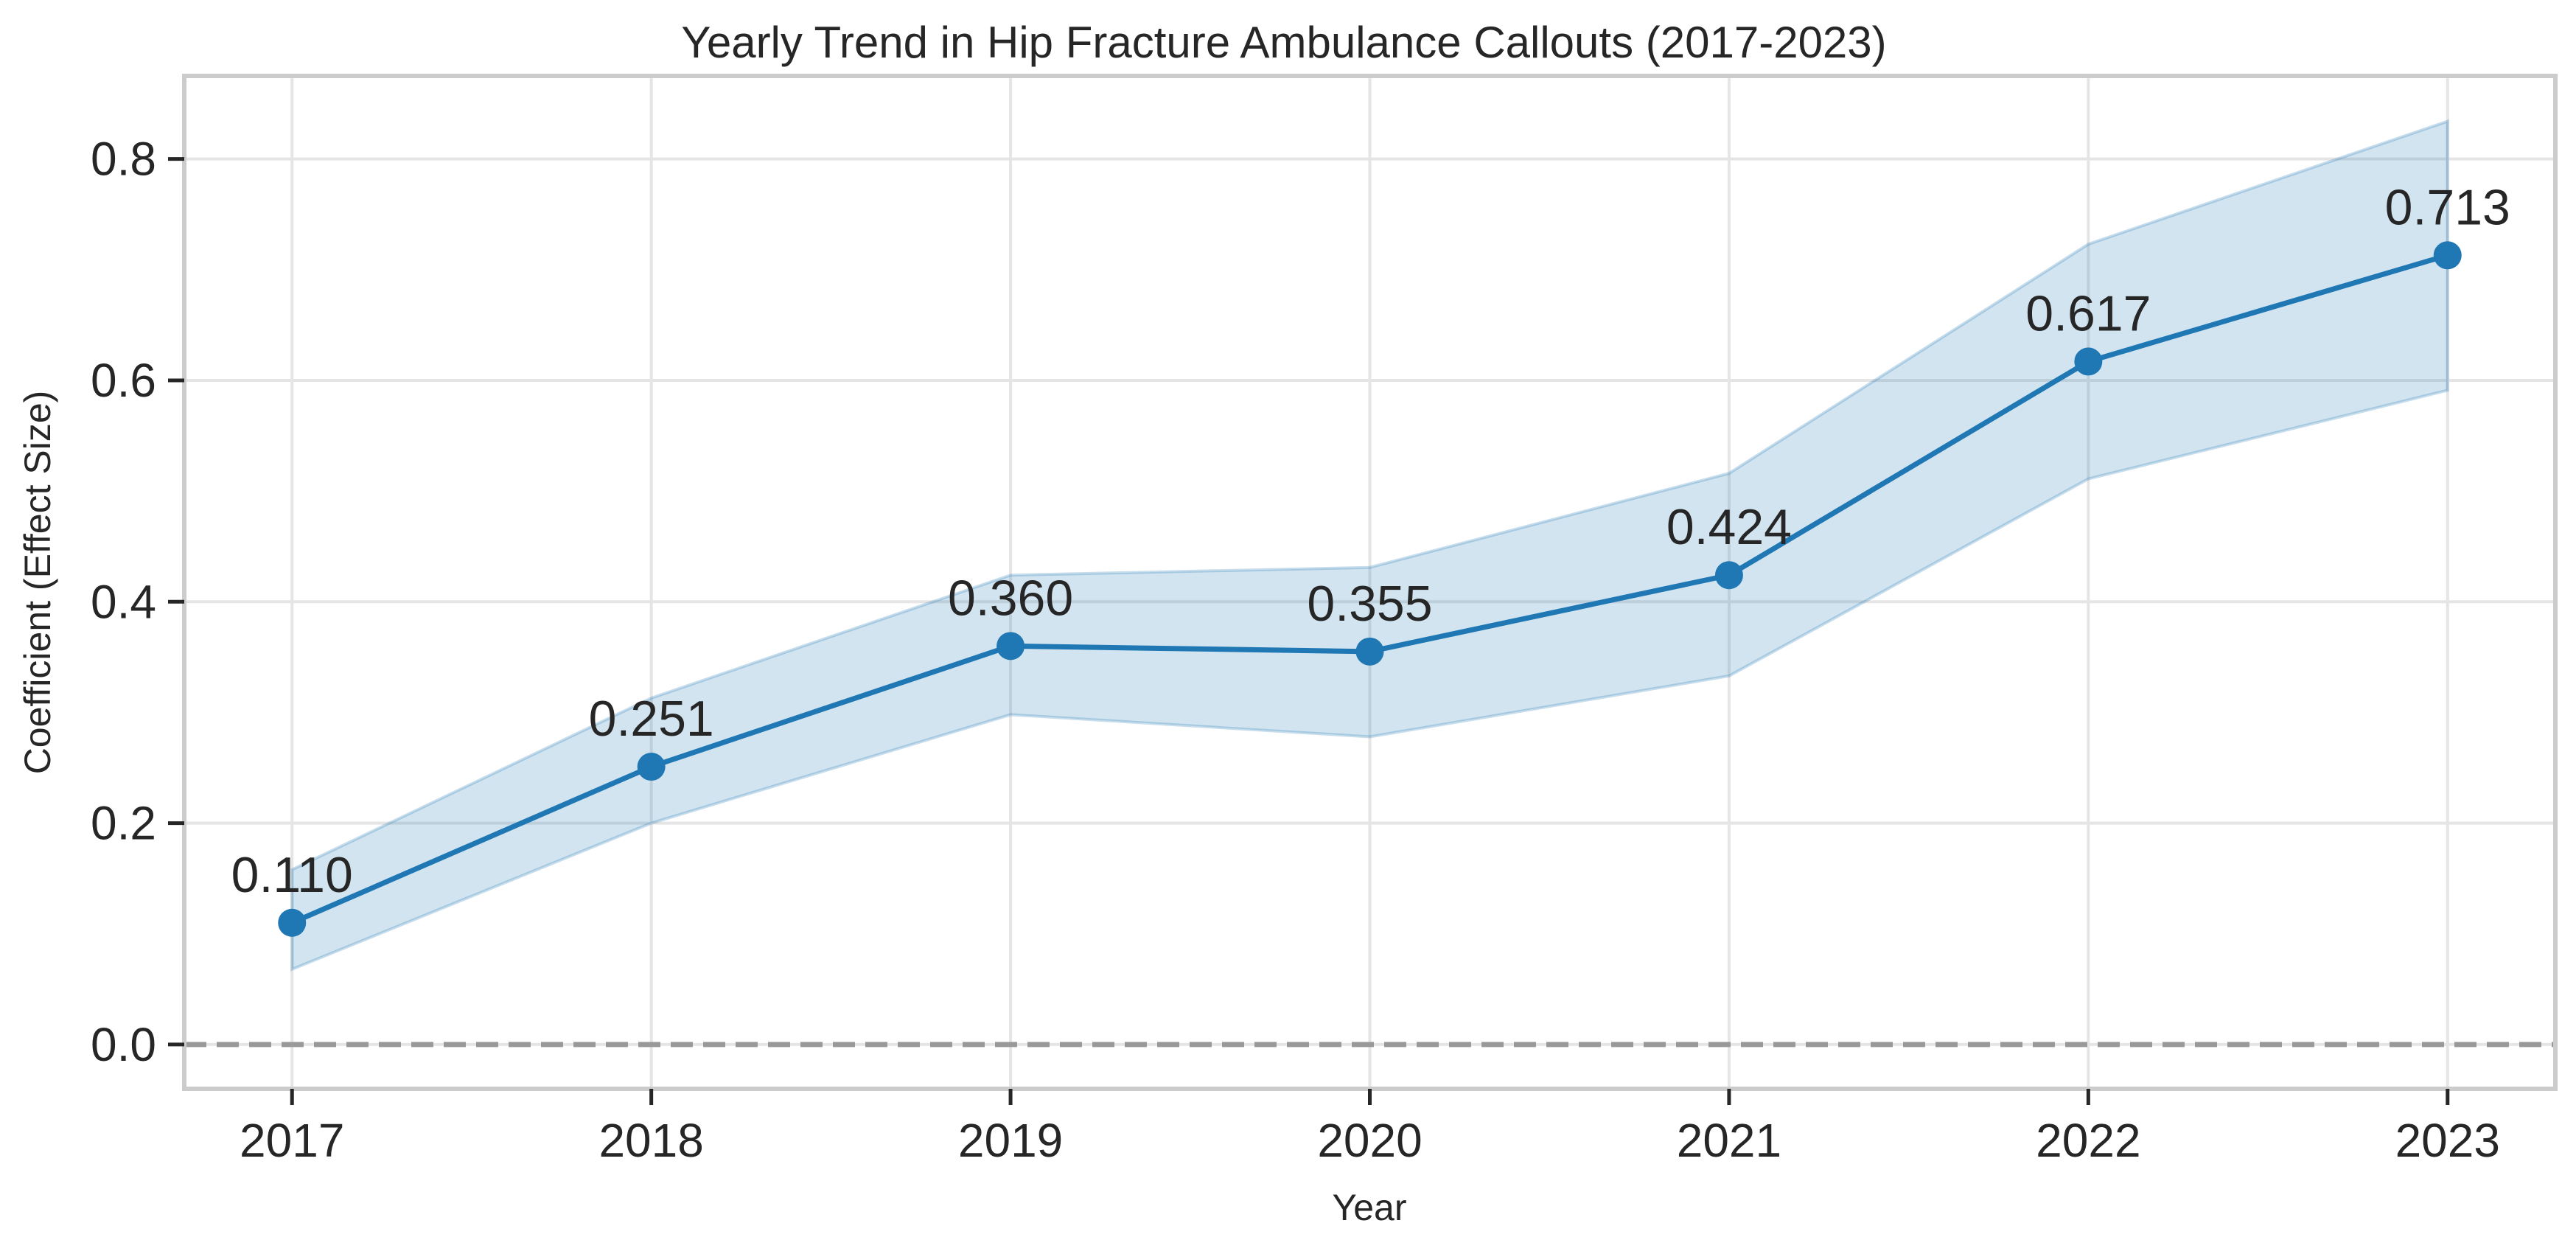  Describe the element at coordinates (123, 380) in the screenshot. I see `y-tick-label-3: 0.6` at that location.